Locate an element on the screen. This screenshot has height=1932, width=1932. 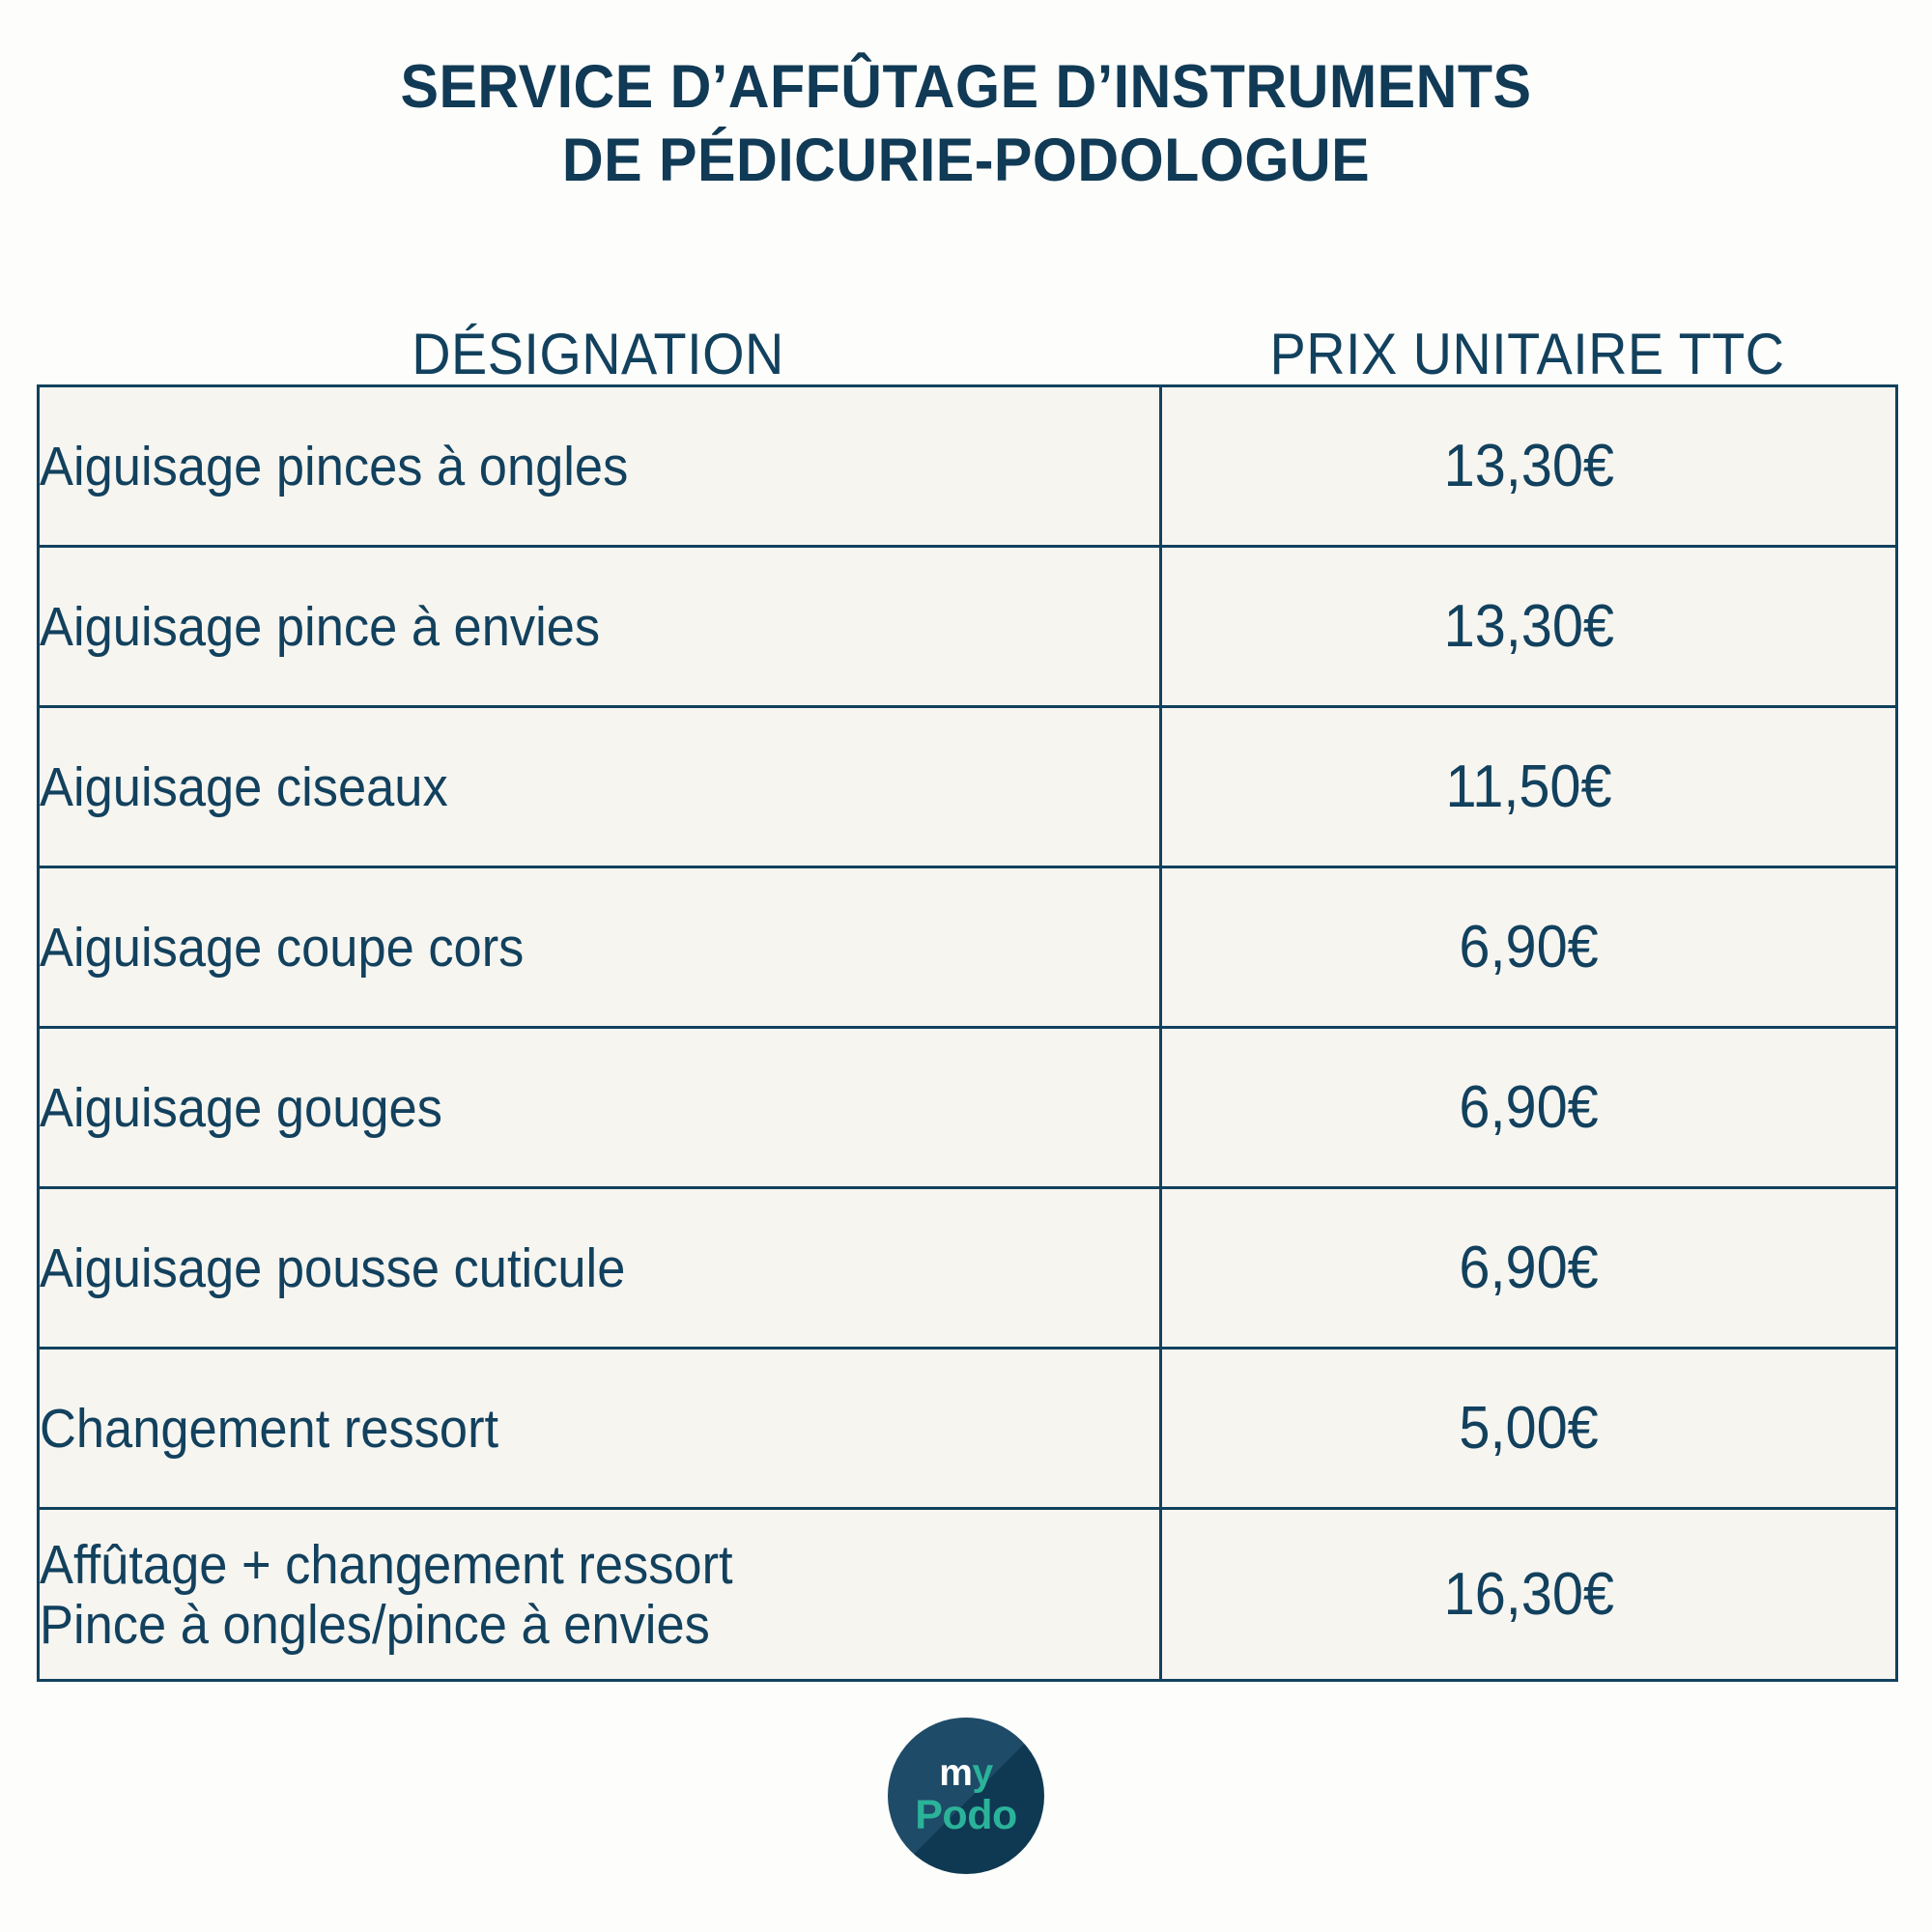
cell-designation: Aiguisage pince à envies is located at coordinates (599, 626).